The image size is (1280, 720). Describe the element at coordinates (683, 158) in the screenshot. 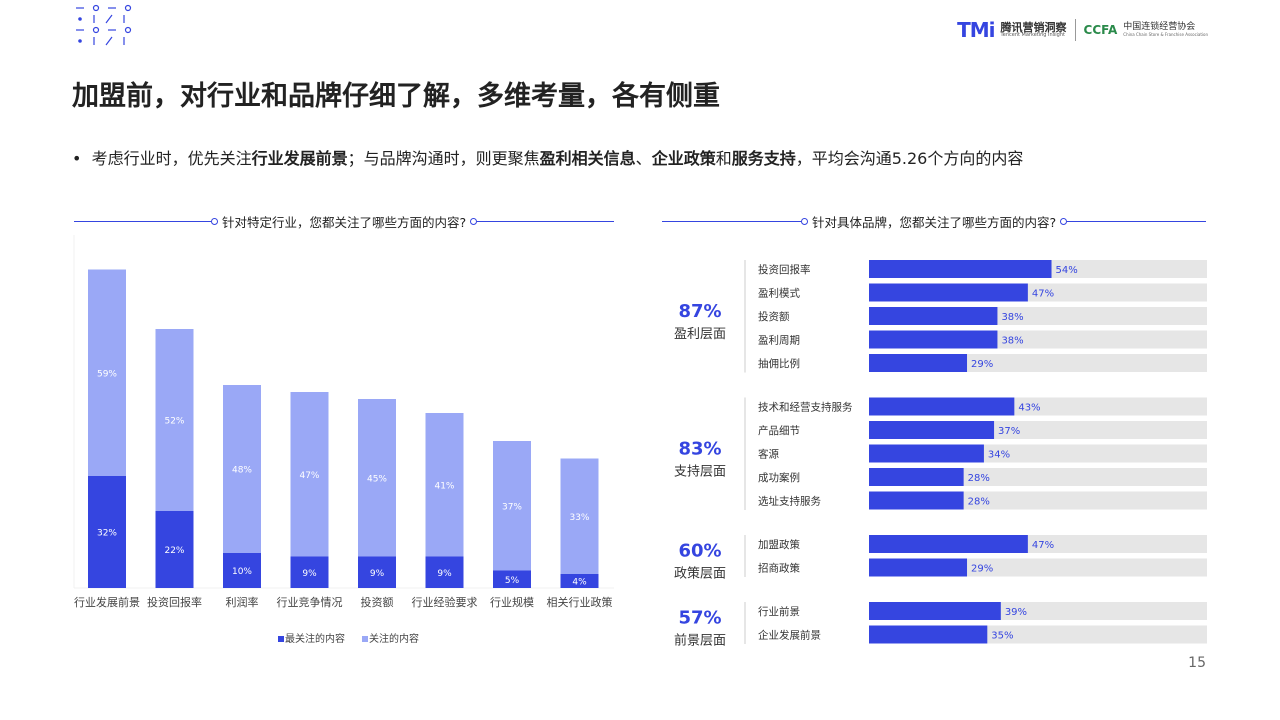

I see `bullet-highlight: 企业政策` at that location.